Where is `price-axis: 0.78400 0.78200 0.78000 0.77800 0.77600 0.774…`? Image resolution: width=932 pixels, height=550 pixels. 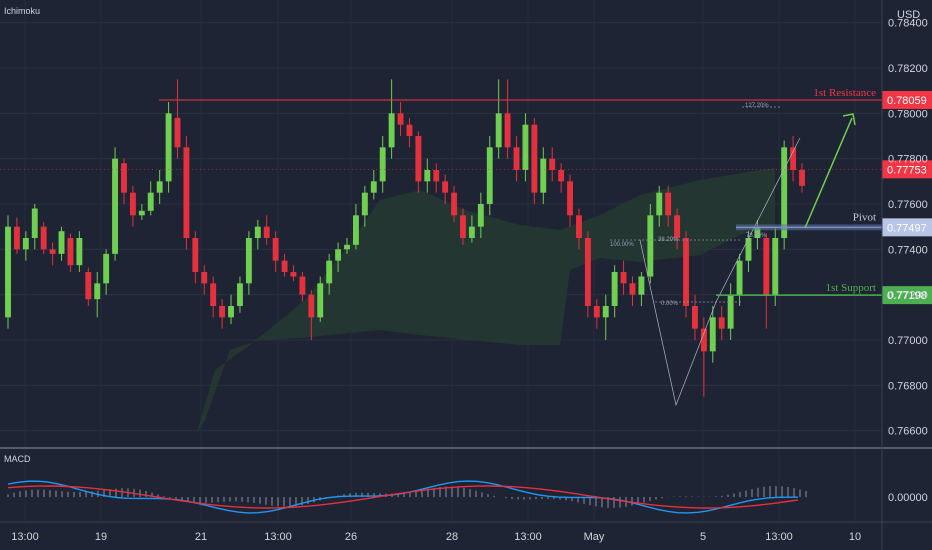
price-axis: 0.78400 0.78200 0.78000 0.77800 0.77600 0.774… is located at coordinates (908, 228).